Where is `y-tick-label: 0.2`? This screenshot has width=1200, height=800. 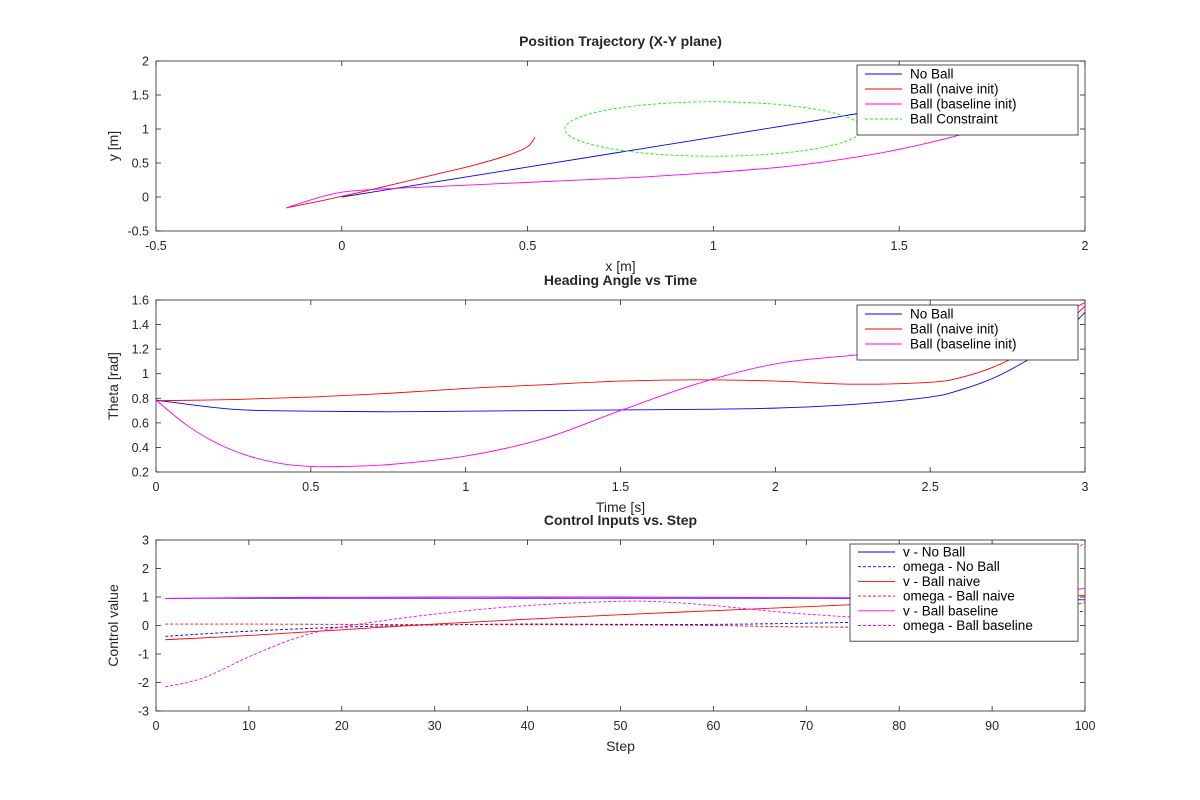
y-tick-label: 0.2 is located at coordinates (140, 473).